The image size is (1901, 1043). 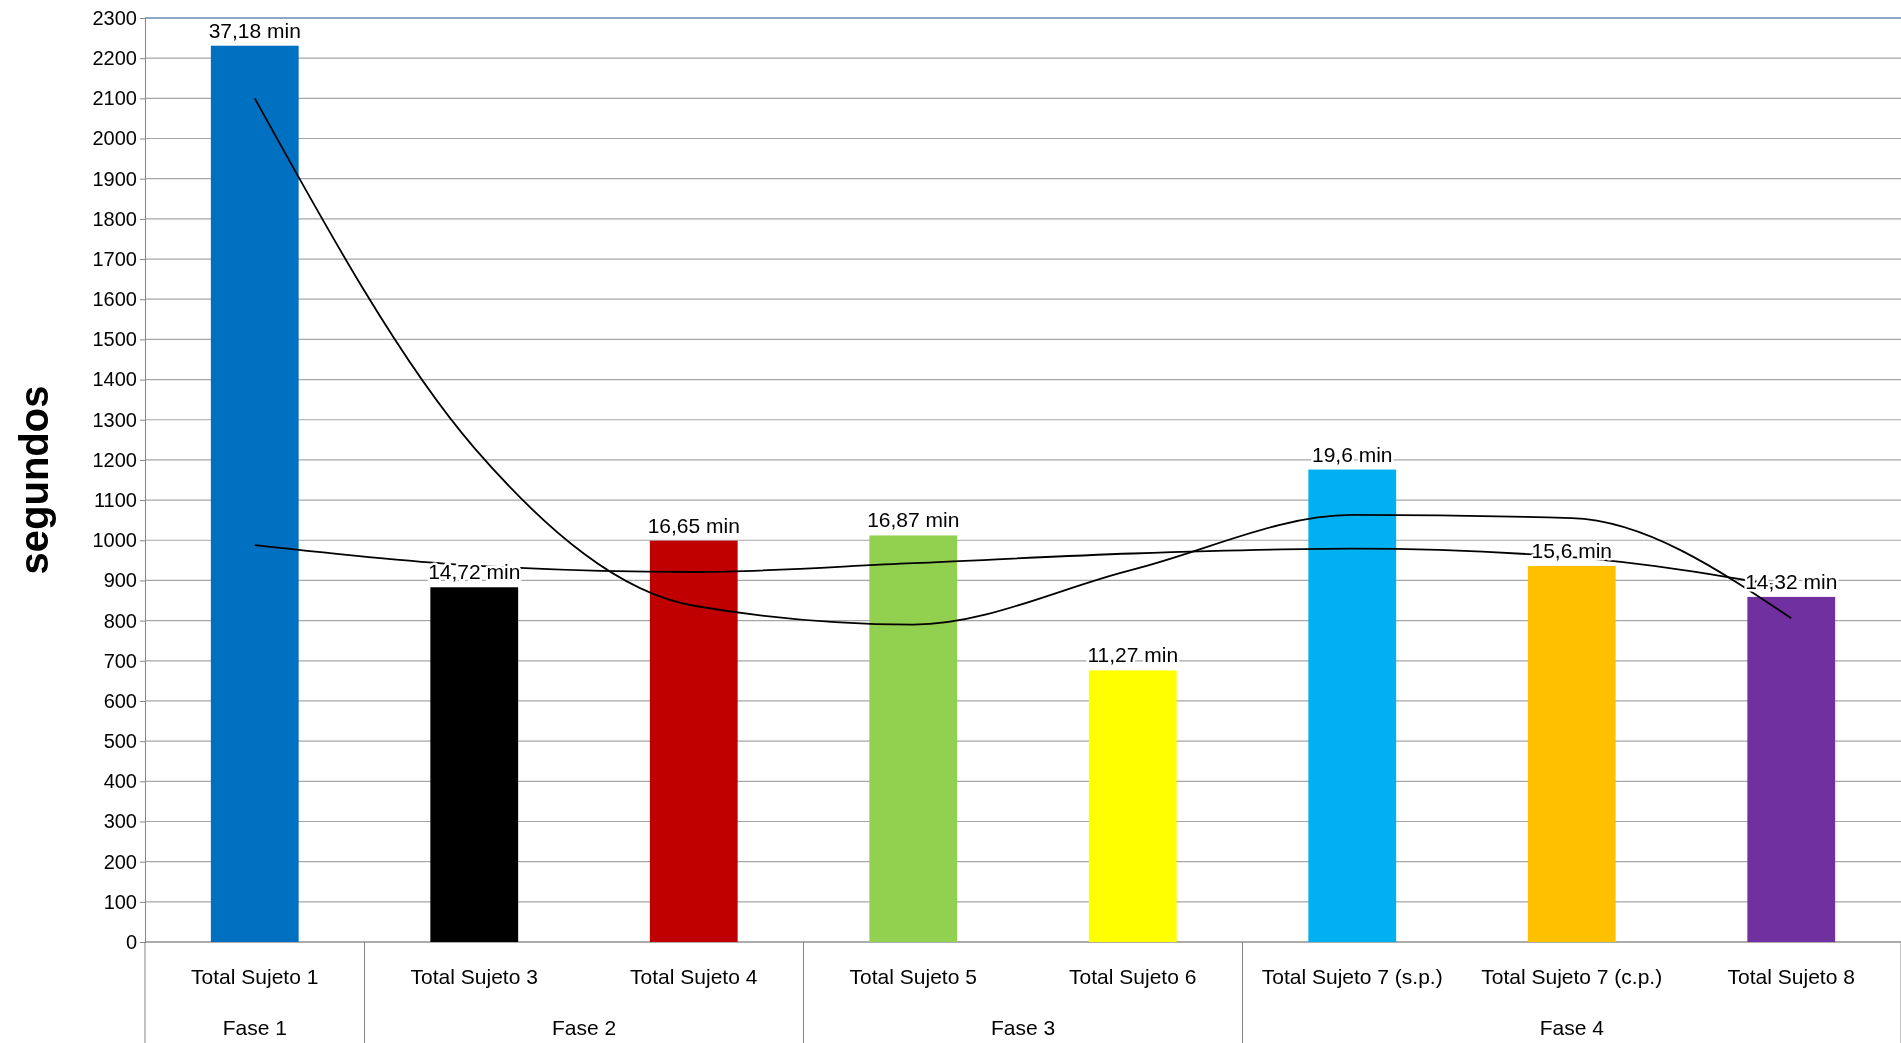 I want to click on y-tick-label: 900, so click(x=120, y=580).